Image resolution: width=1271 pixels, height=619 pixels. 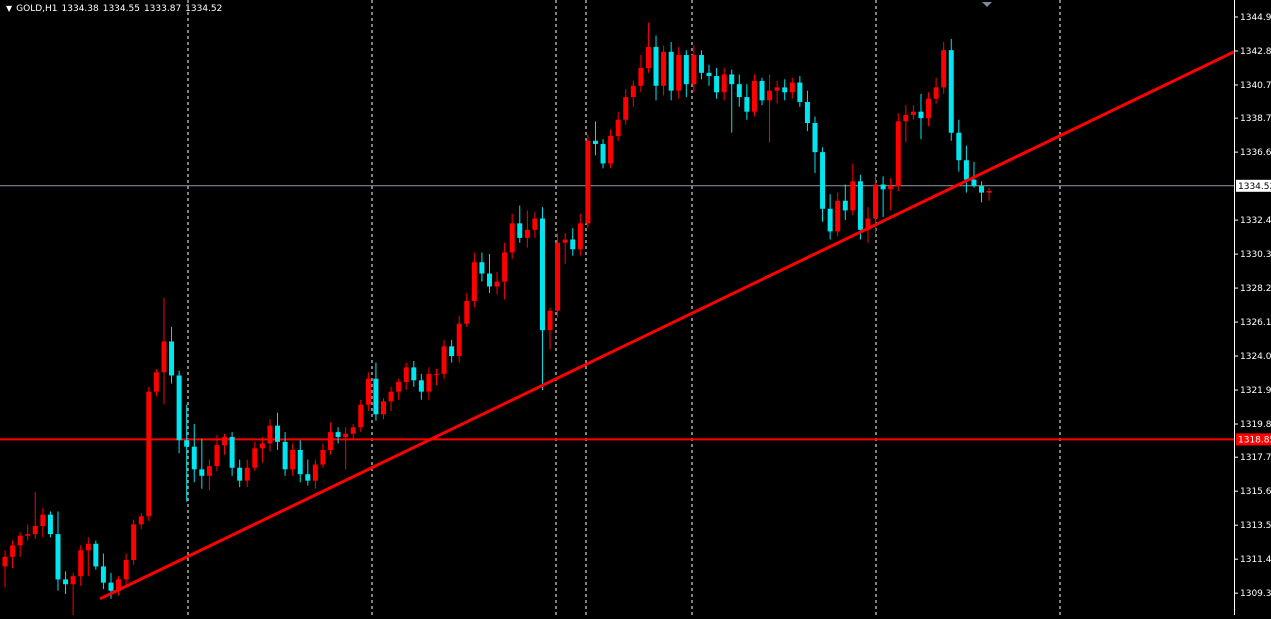 What do you see at coordinates (987, 4) in the screenshot?
I see `scroll-marker-icon` at bounding box center [987, 4].